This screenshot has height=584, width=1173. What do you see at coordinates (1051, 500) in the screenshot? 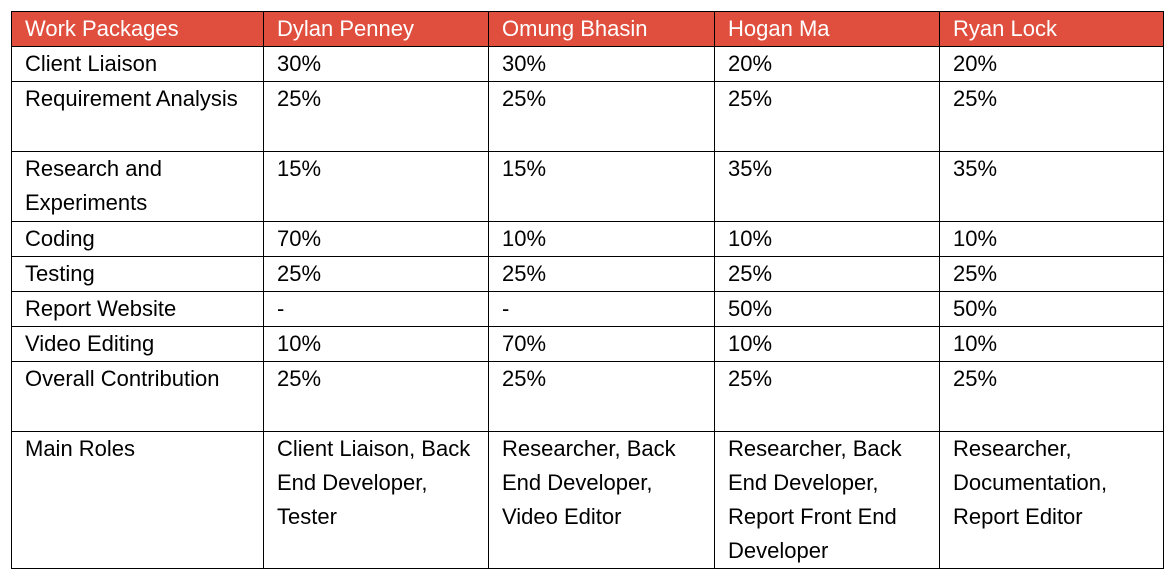
I see `table-cell: Researcher, Documentation, Report Editor` at bounding box center [1051, 500].